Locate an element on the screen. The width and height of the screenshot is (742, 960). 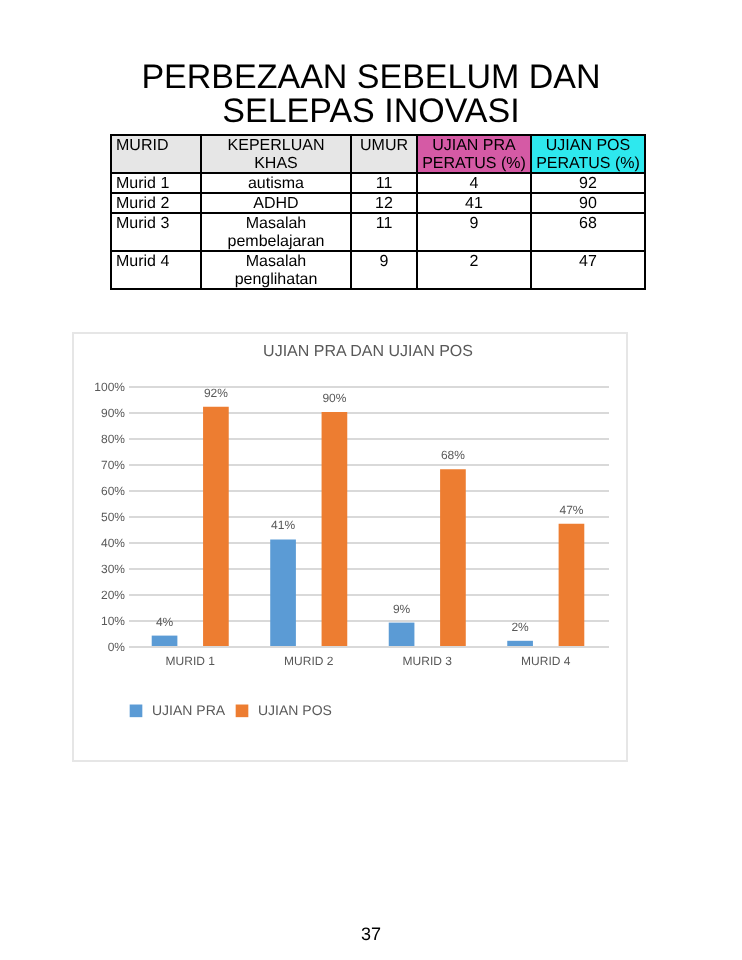
text: 4 is located at coordinates (474, 183).